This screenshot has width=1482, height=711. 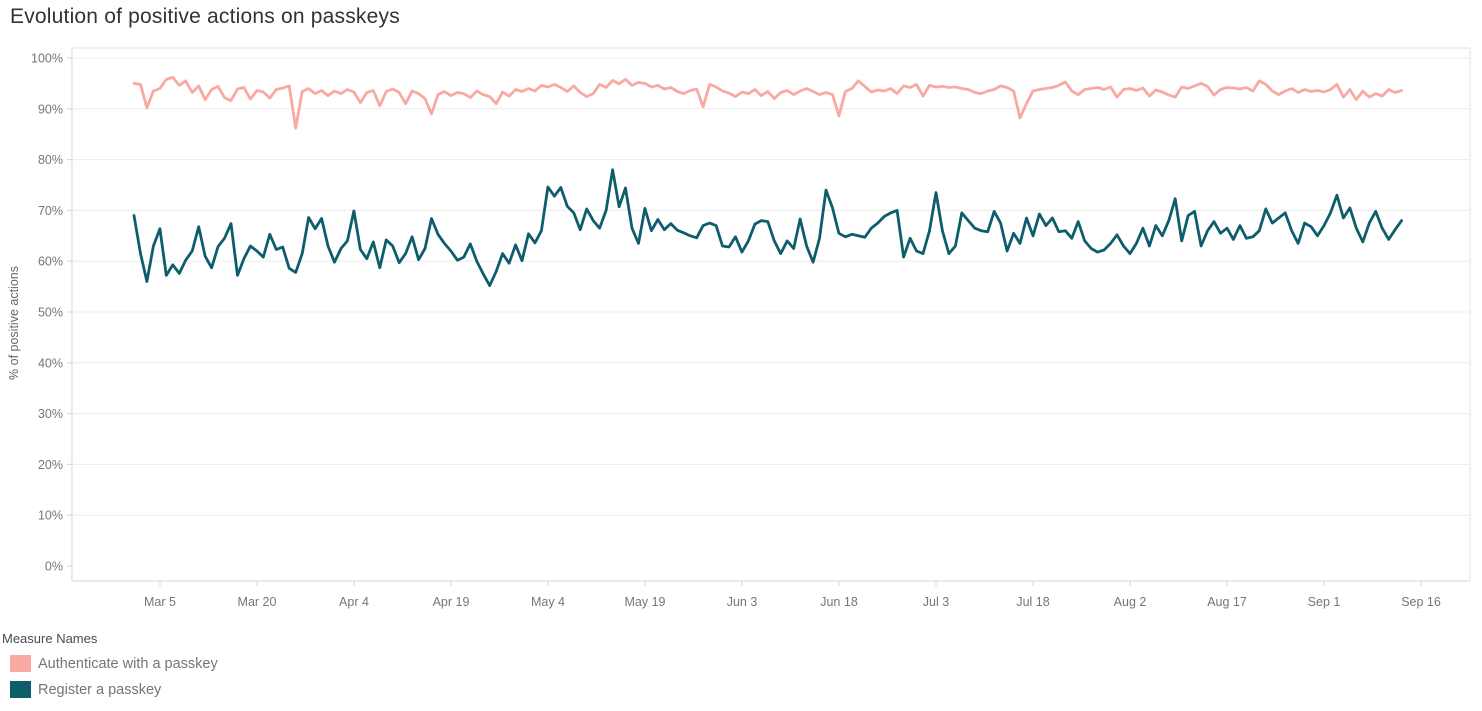 I want to click on x-tick-label: May 4, so click(x=548, y=602).